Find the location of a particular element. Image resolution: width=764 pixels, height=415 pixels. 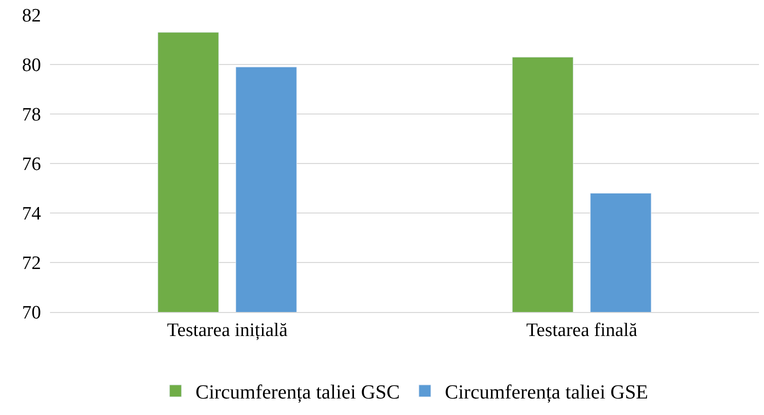

legend-label: Circumferența taliei GSC is located at coordinates (298, 393).